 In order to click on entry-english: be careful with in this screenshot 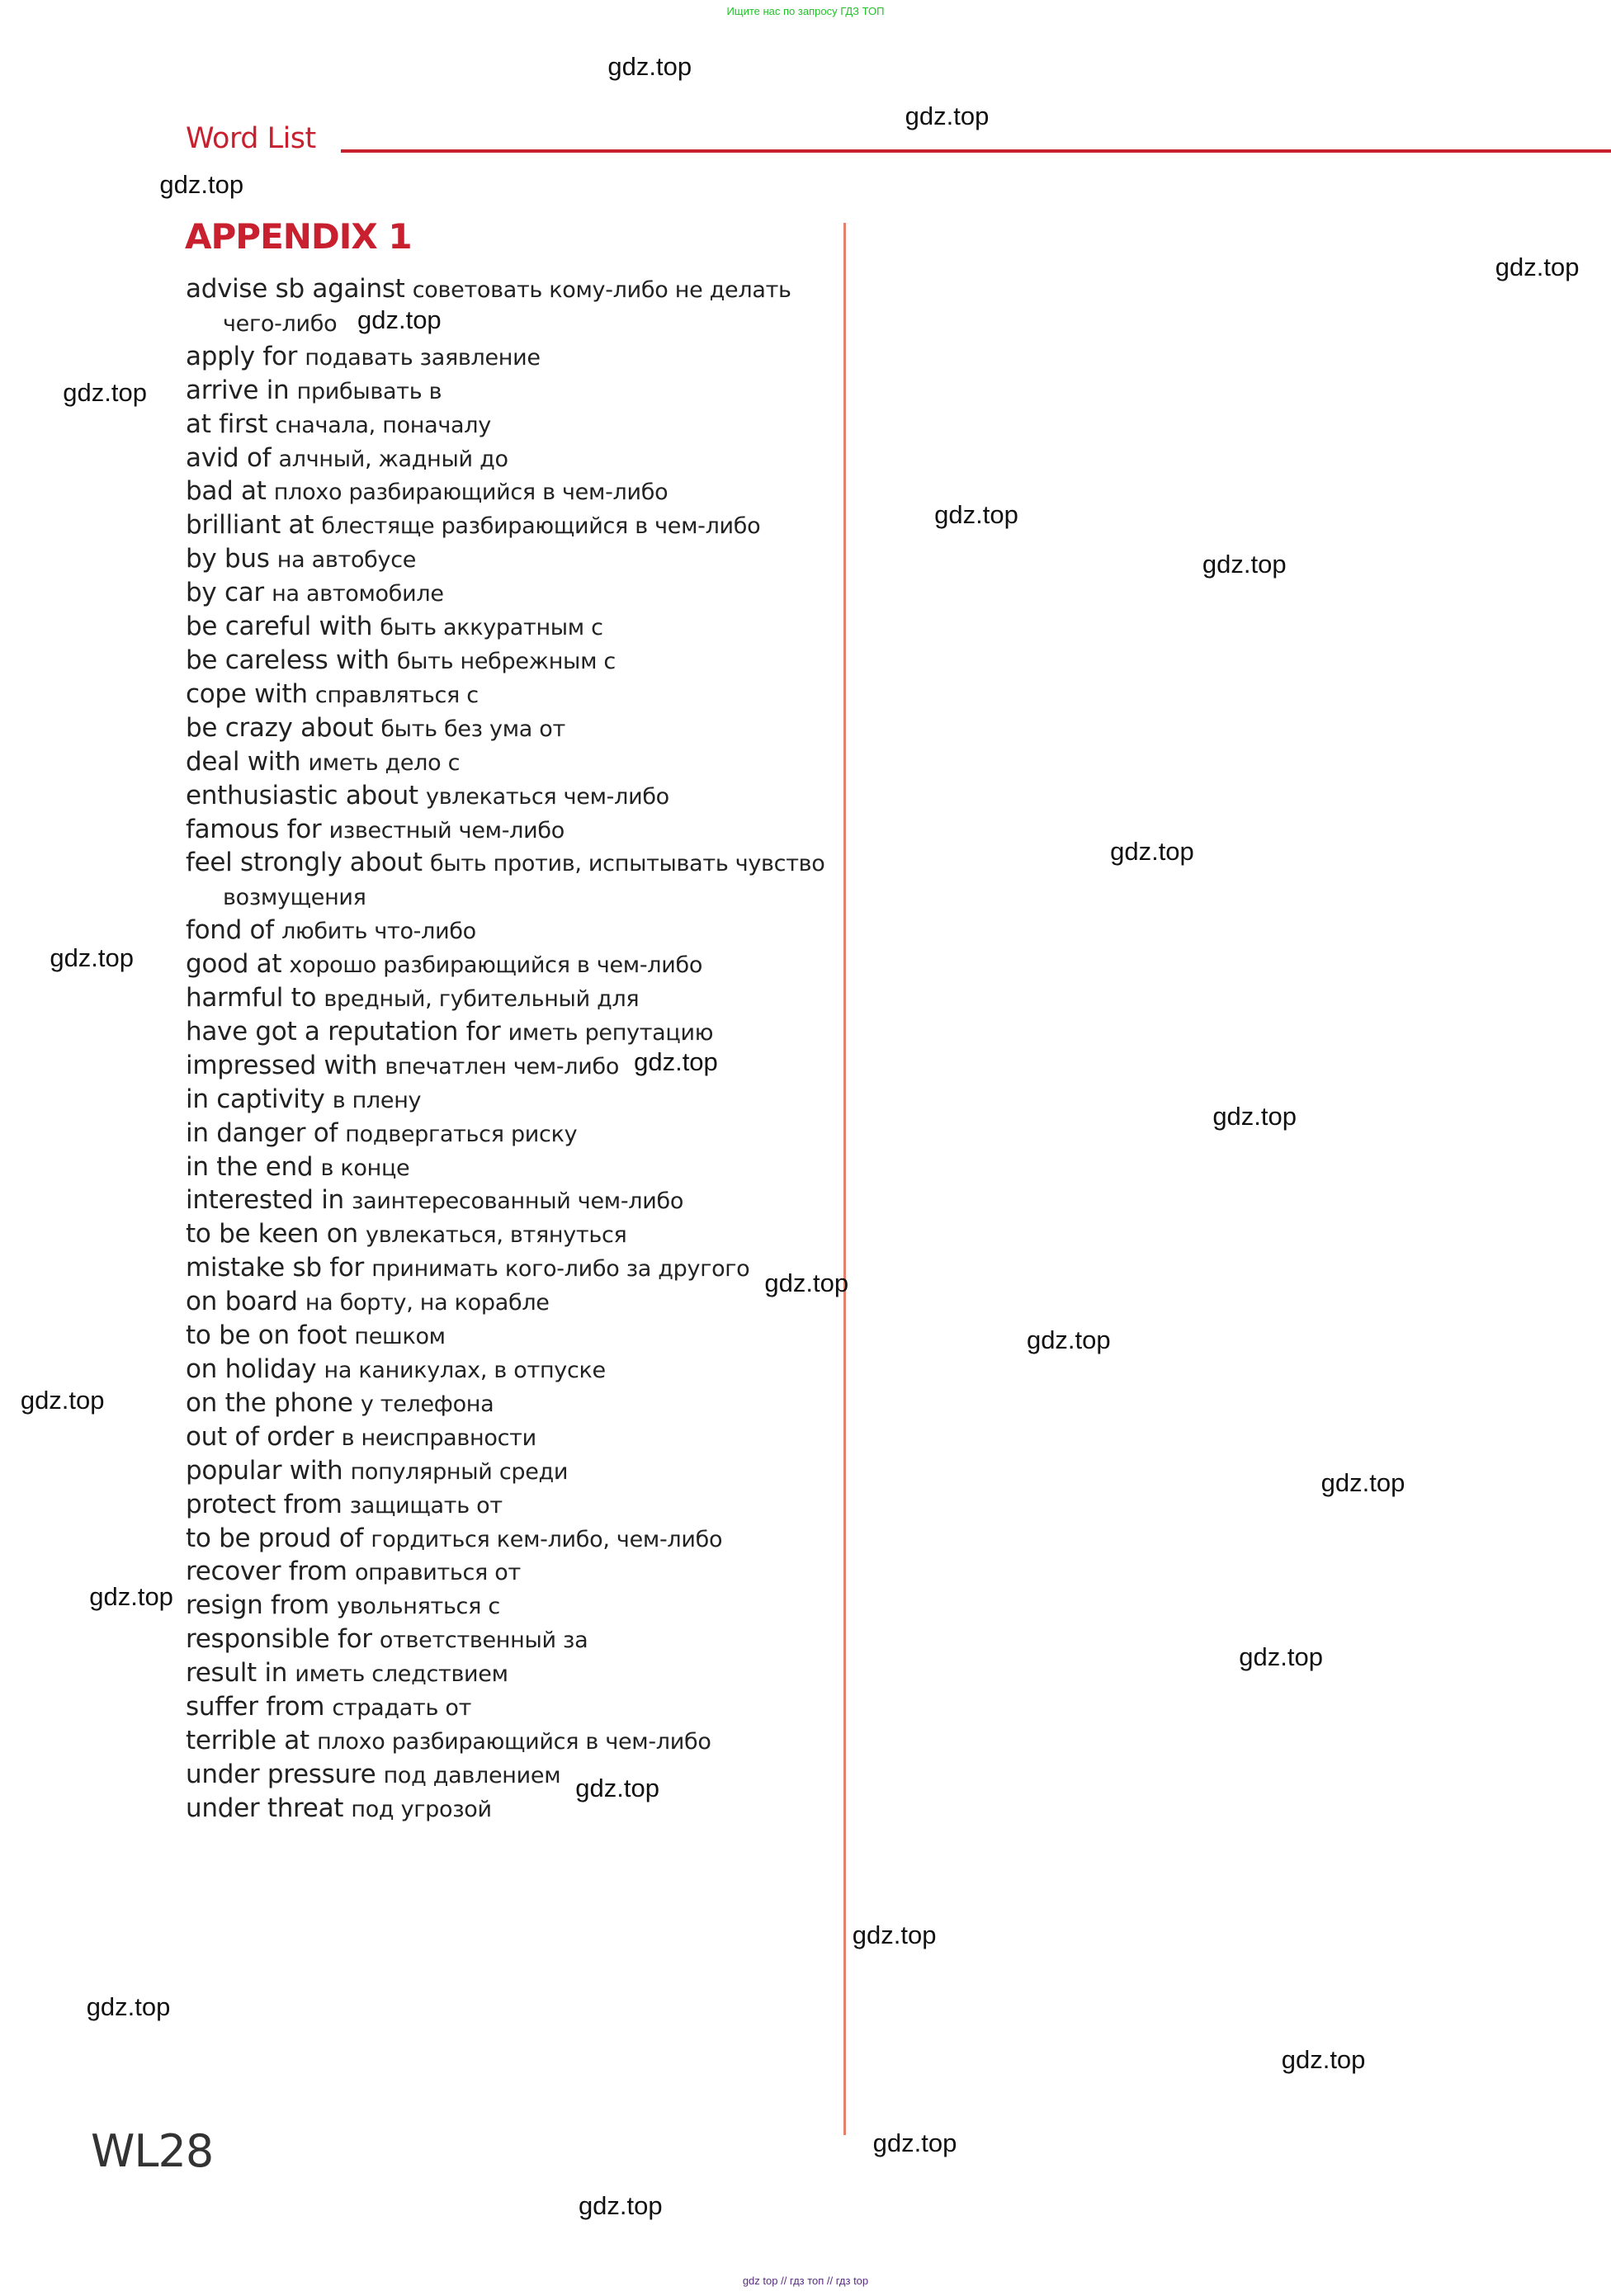, I will do `click(280, 627)`.